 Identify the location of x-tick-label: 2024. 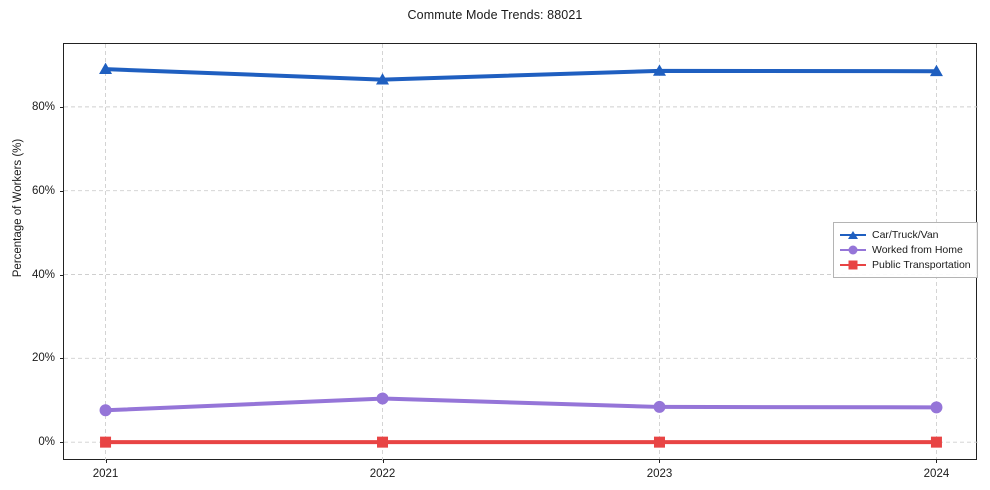
(936, 474).